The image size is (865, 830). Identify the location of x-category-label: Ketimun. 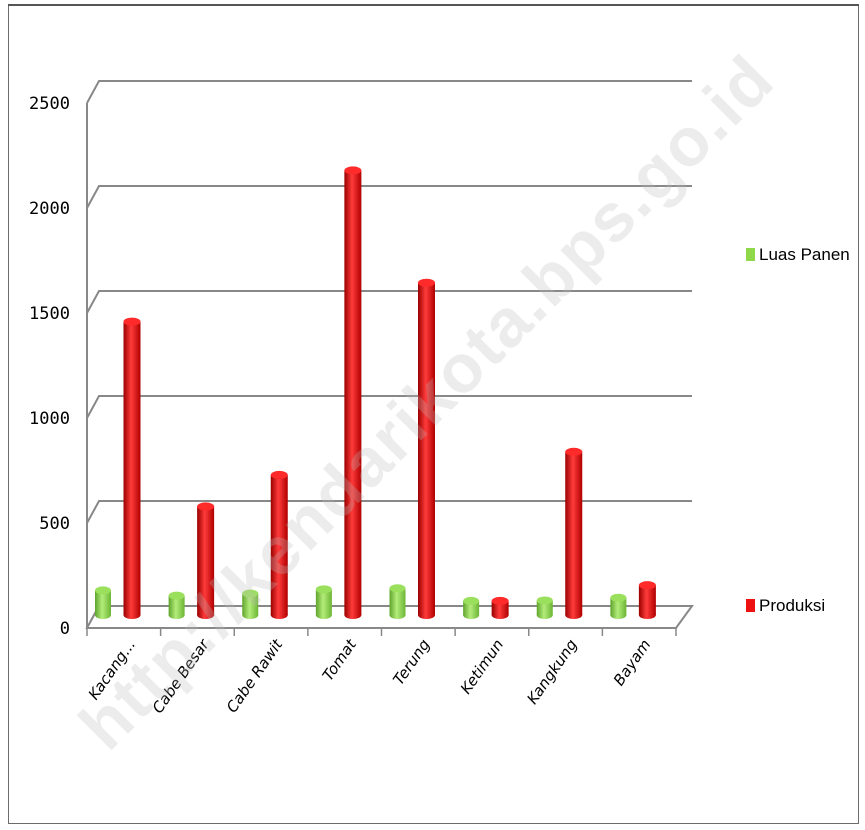
(482, 666).